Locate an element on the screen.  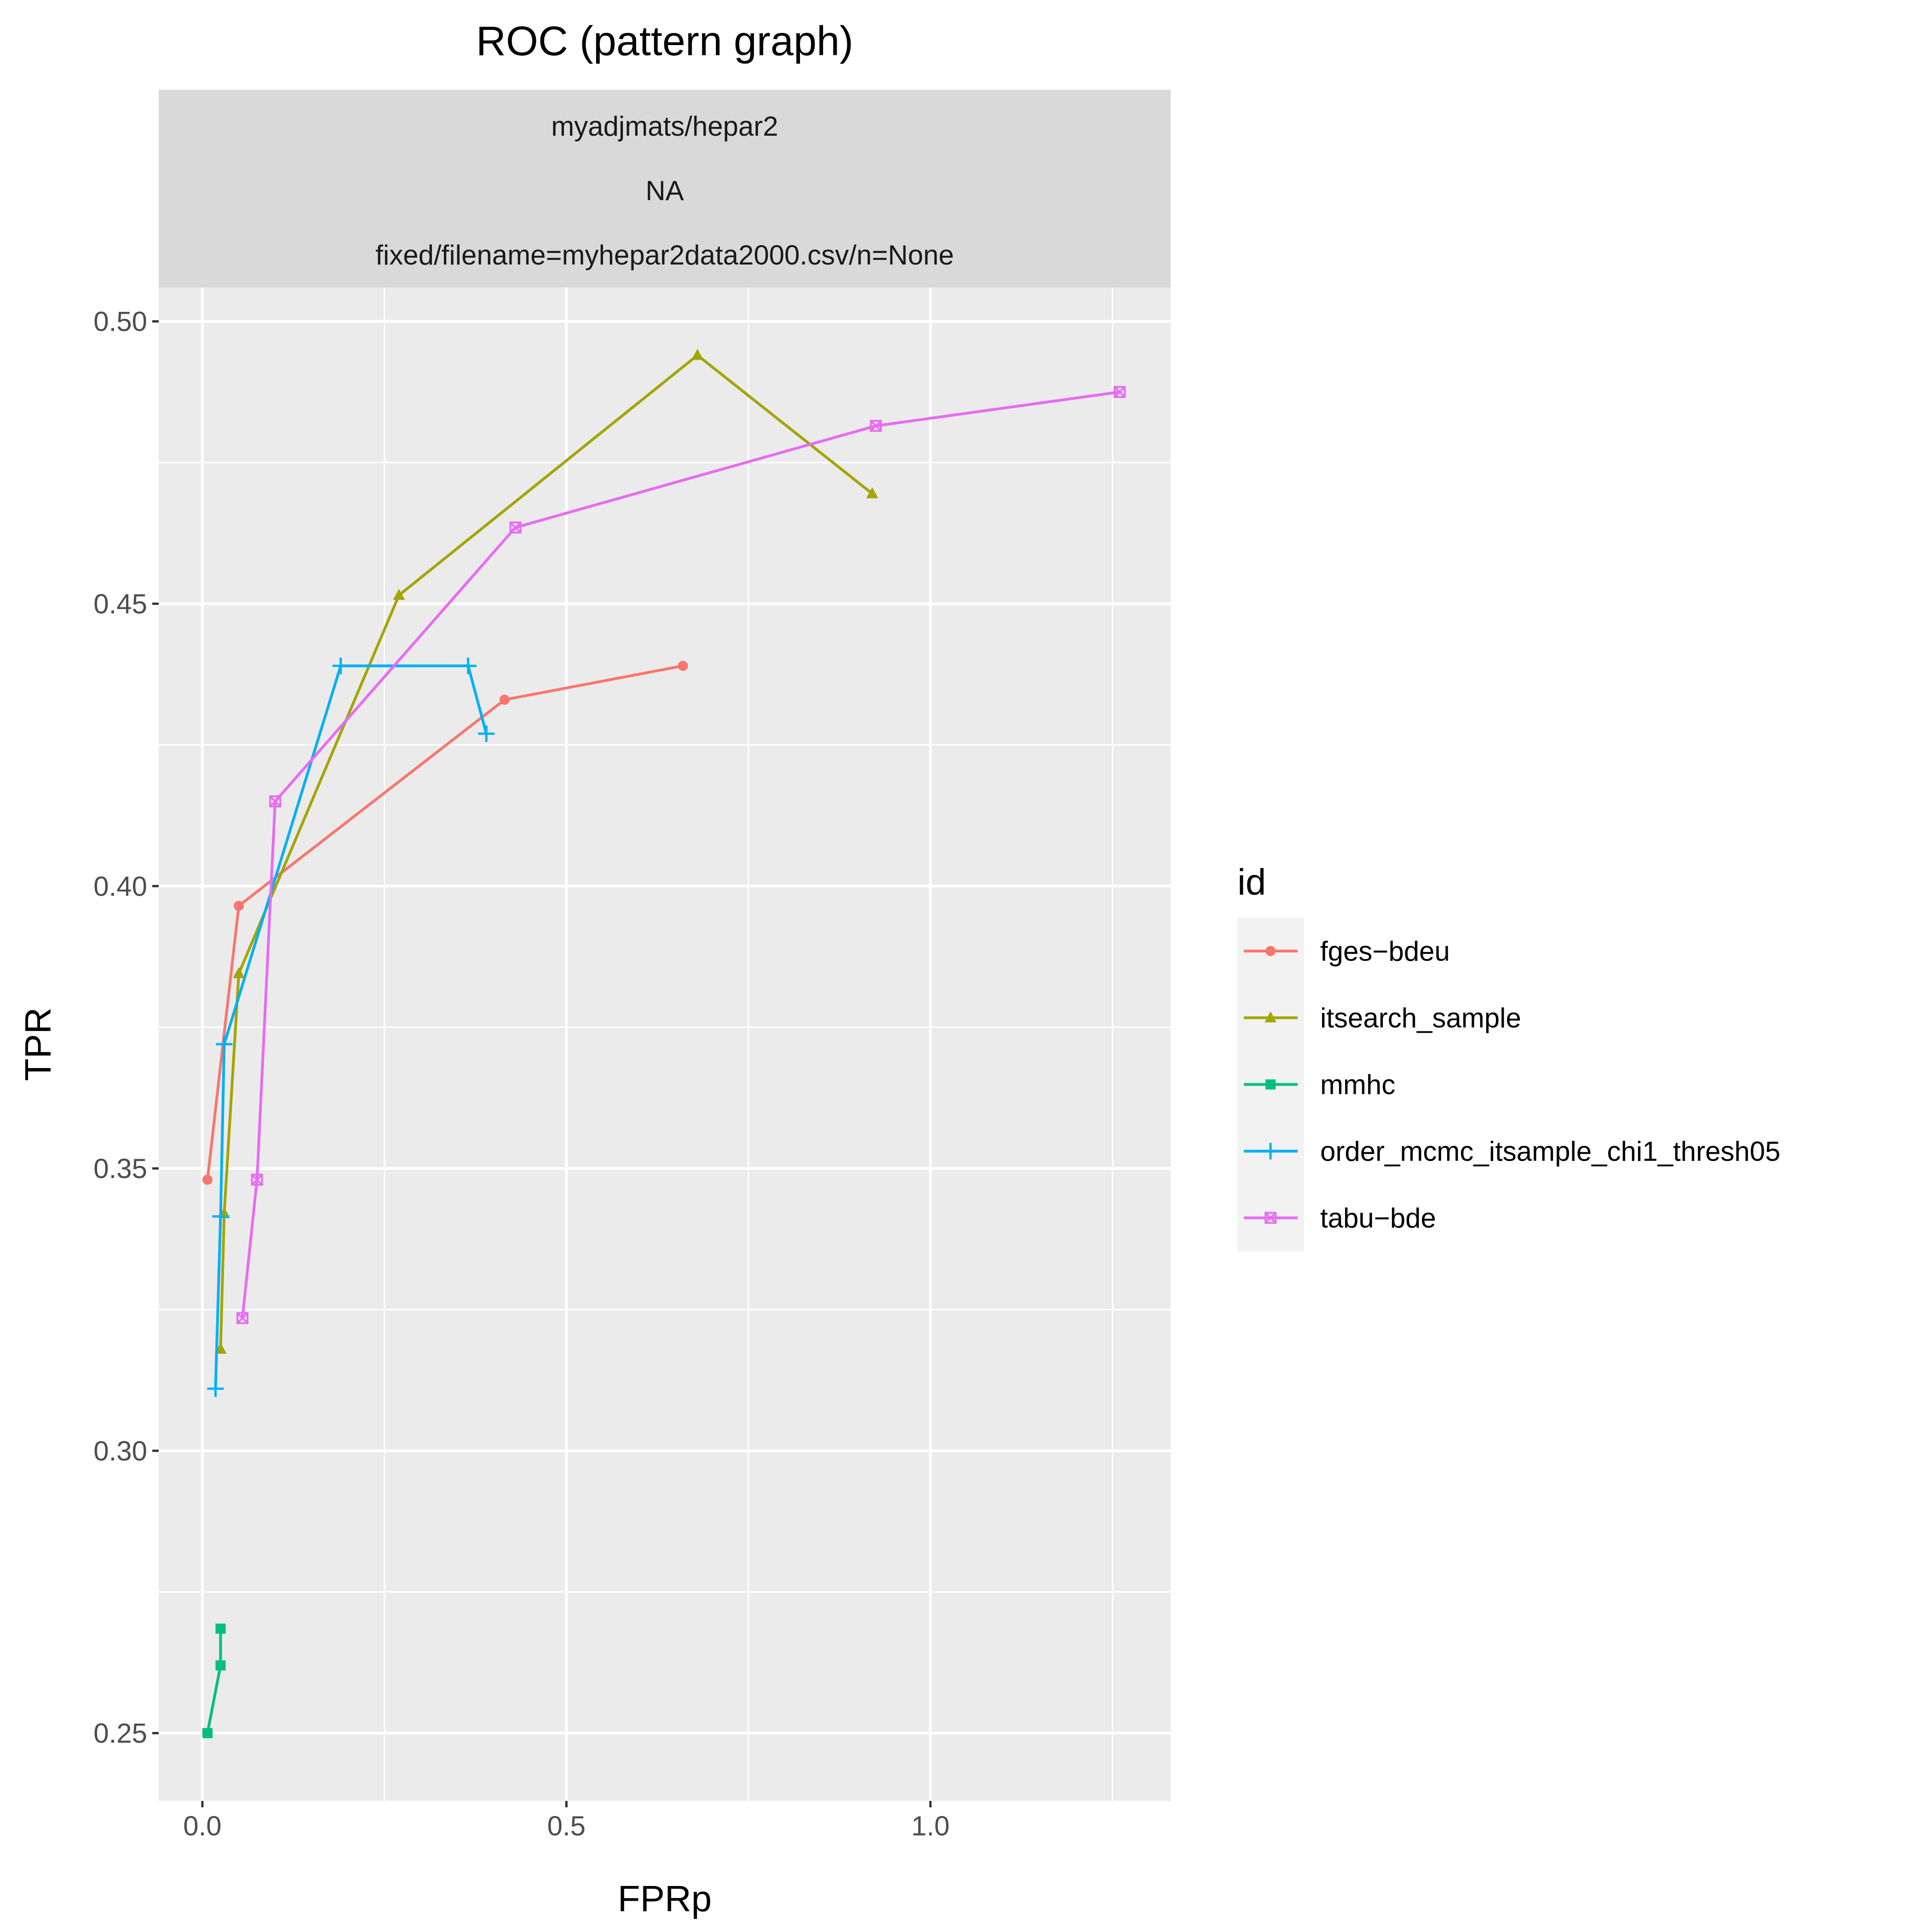
x-tick-label-2: 1.0 is located at coordinates (930, 1826).